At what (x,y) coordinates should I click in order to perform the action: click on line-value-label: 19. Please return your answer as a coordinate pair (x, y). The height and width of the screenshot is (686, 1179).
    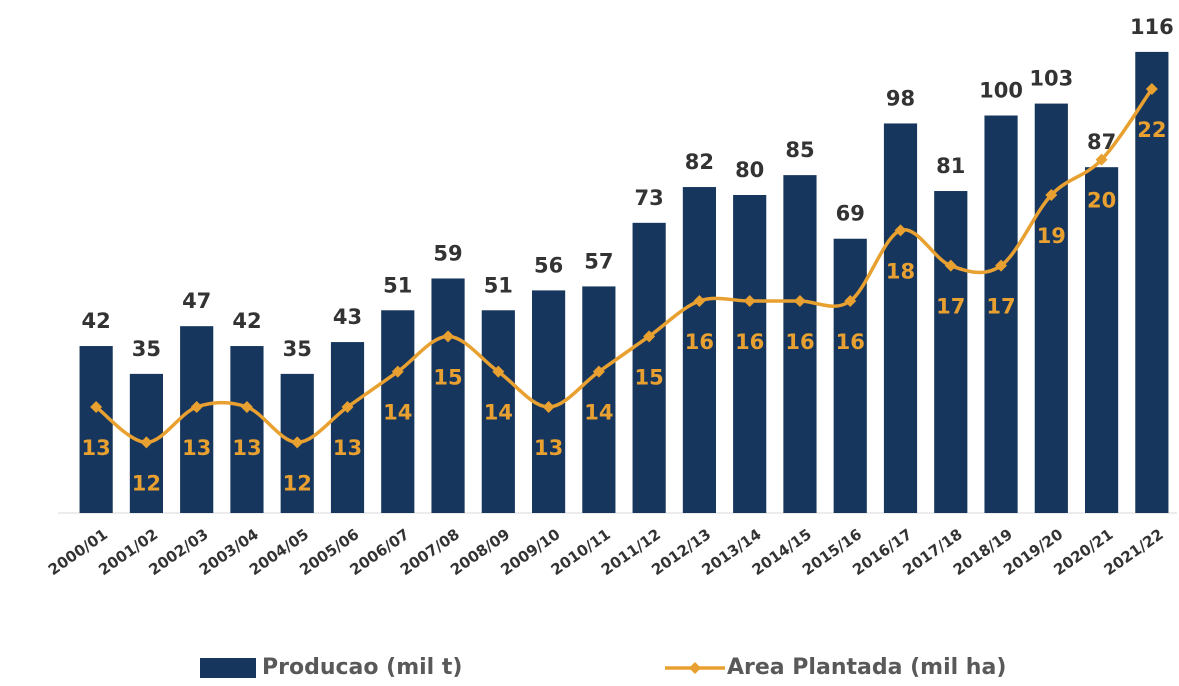
    Looking at the image, I should click on (1051, 236).